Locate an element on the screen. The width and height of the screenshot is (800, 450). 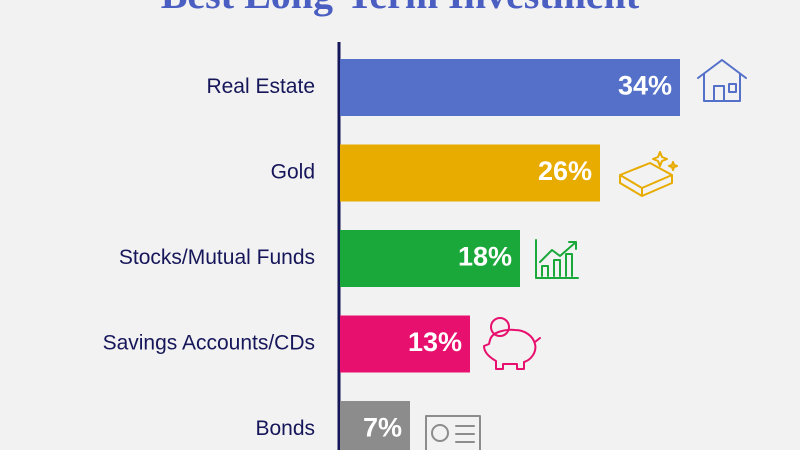
category-label: Stocks/Mutual Funds is located at coordinates (217, 257).